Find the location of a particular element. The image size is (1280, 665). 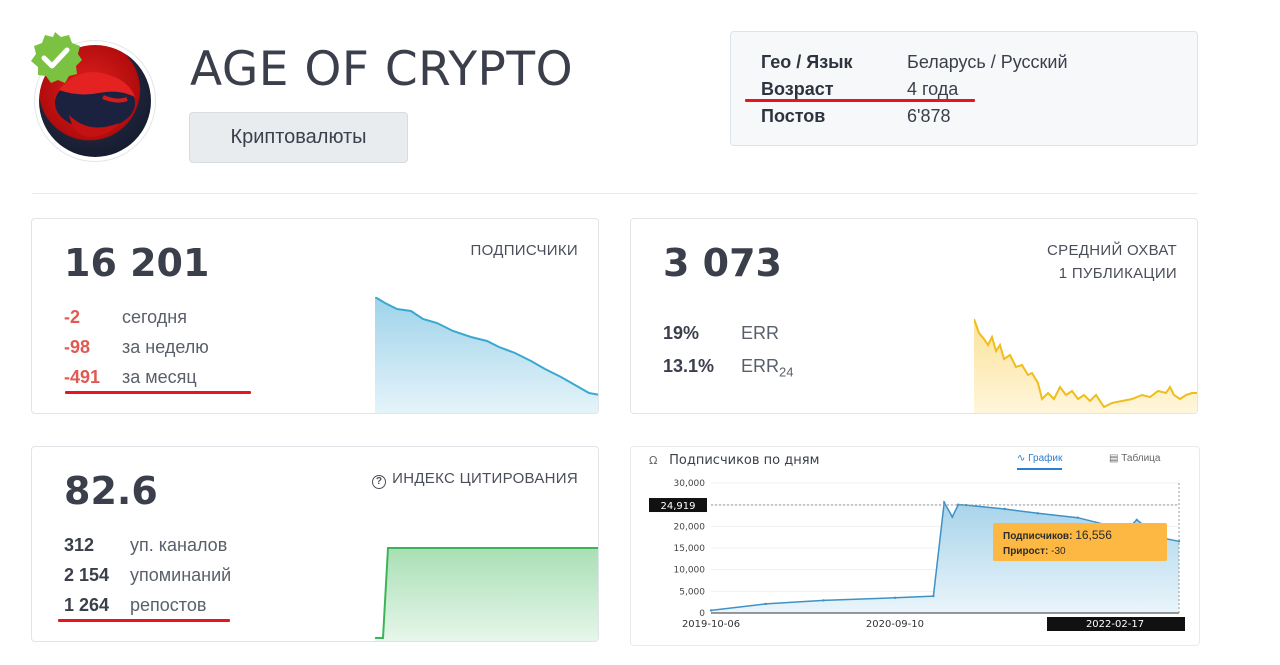

chart-panel-title-wrap: Ω Подписчиков по дням is located at coordinates (734, 460).